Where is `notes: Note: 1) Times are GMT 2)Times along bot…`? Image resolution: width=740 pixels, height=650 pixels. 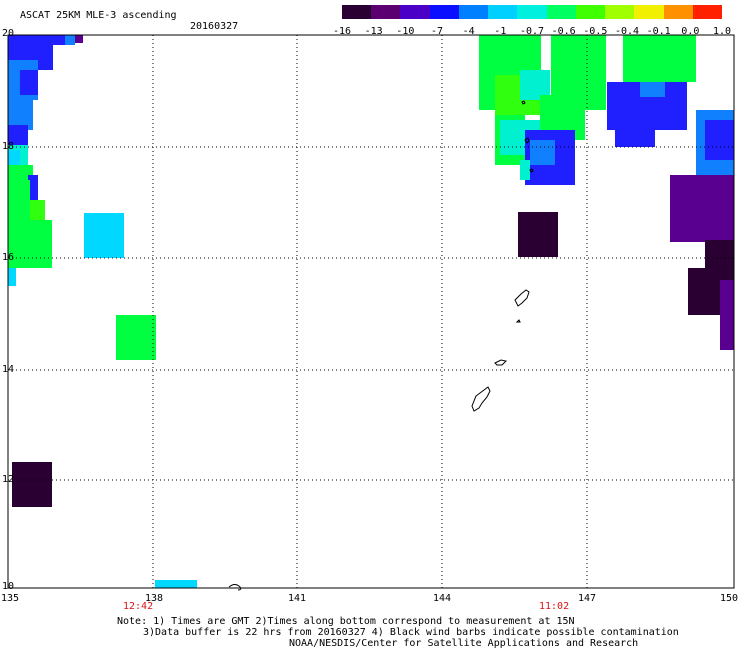 notes: Note: 1) Times are GMT 2)Times along bot… is located at coordinates (398, 632).